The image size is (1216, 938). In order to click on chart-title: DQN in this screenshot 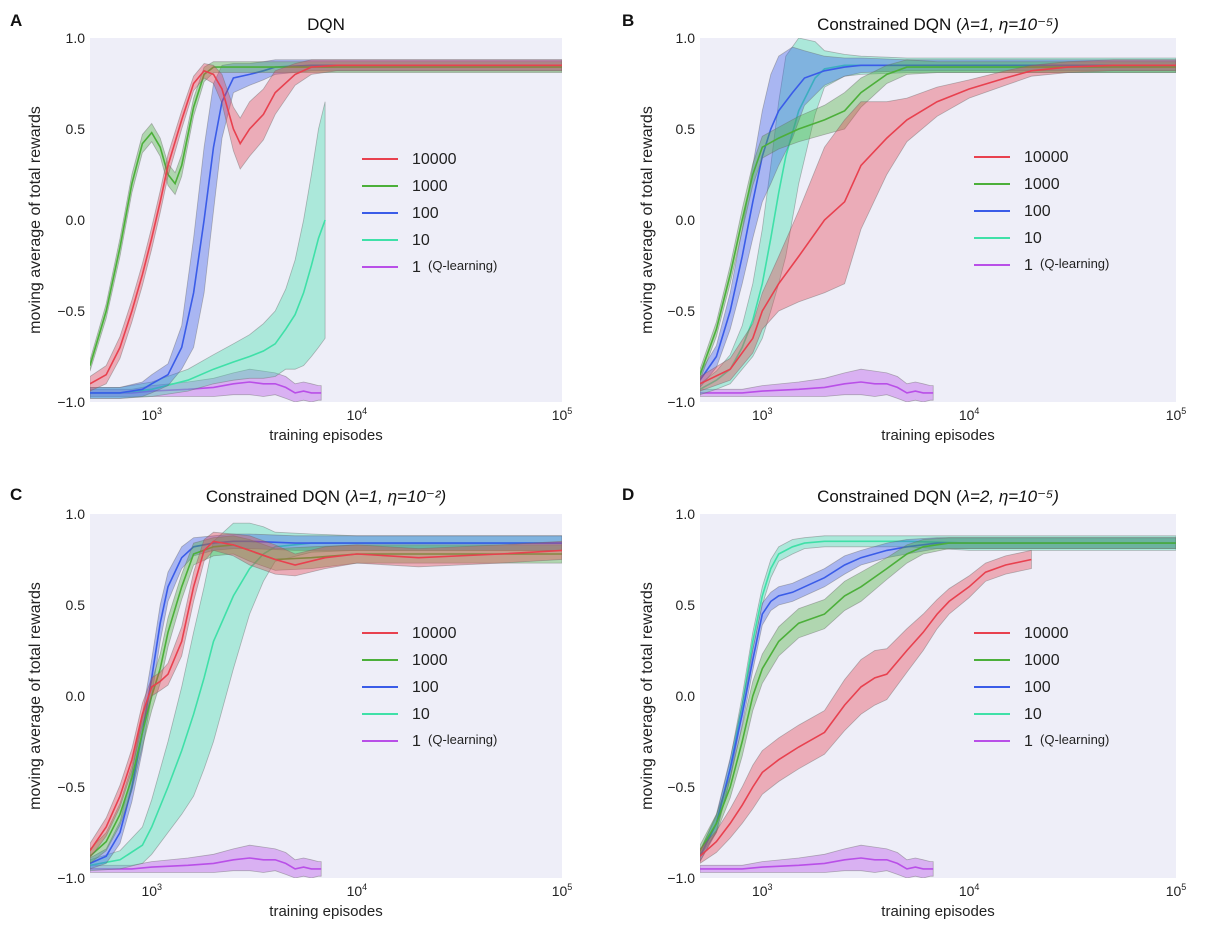, I will do `click(326, 24)`.